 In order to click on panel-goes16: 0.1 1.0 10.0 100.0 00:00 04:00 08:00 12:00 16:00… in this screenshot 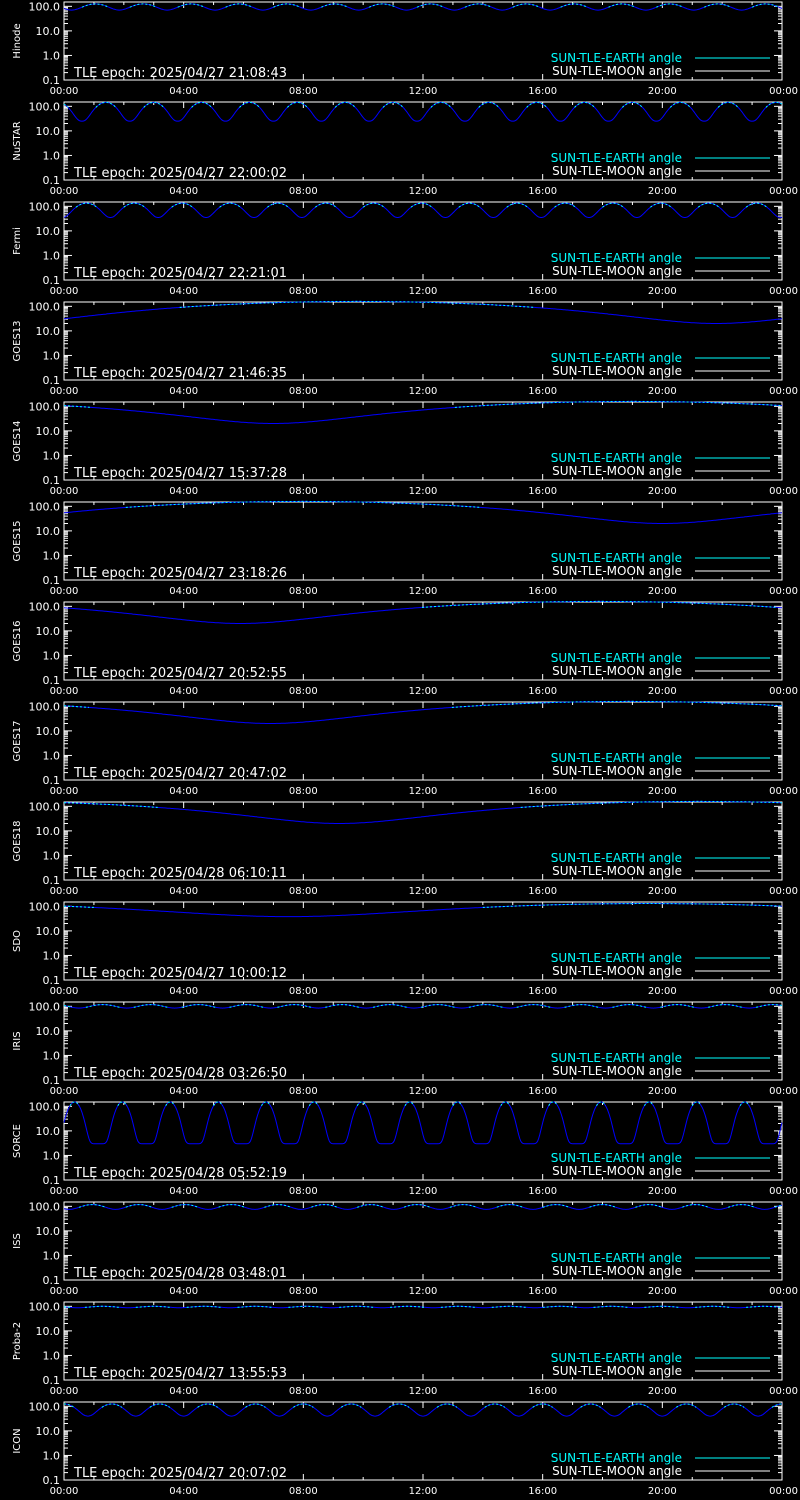, I will do `click(400, 650)`.